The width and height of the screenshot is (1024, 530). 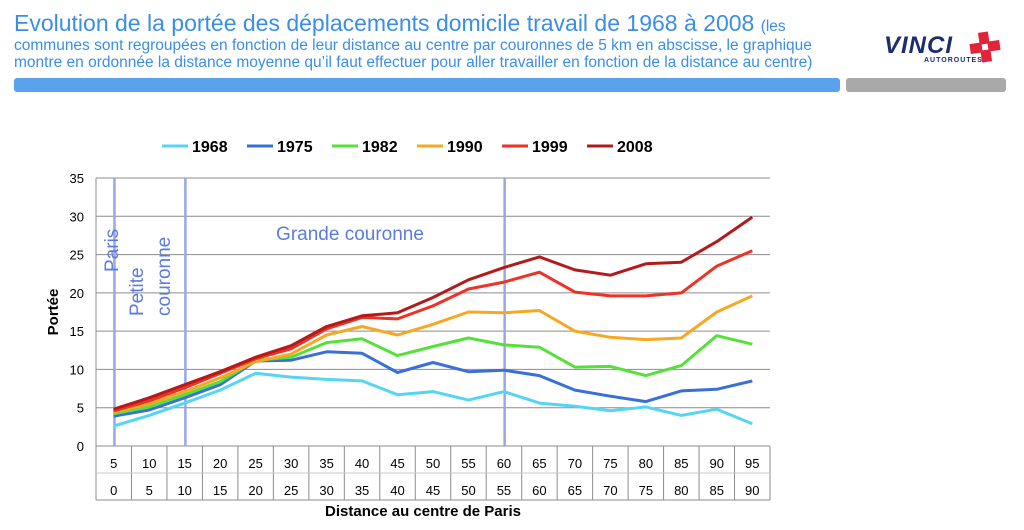 What do you see at coordinates (539, 490) in the screenshot?
I see `x-tick-label-row2: 60` at bounding box center [539, 490].